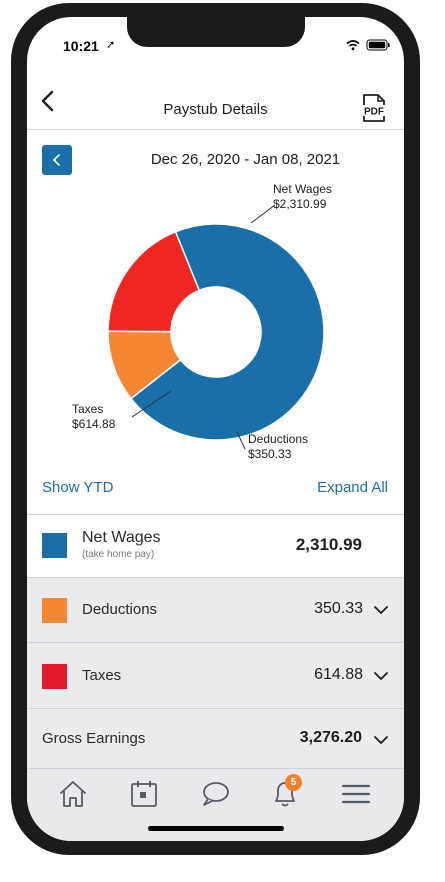 This screenshot has height=882, width=445. What do you see at coordinates (111, 45) in the screenshot?
I see `location-icon: ➚` at bounding box center [111, 45].